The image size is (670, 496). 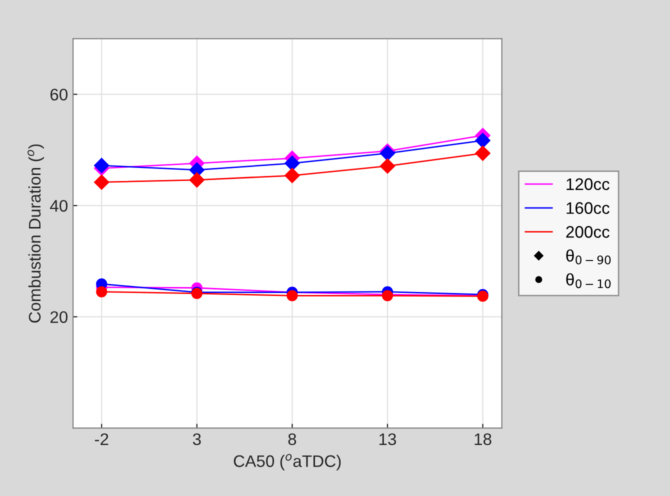 What do you see at coordinates (101, 439) in the screenshot?
I see `x-tick-label: -2` at bounding box center [101, 439].